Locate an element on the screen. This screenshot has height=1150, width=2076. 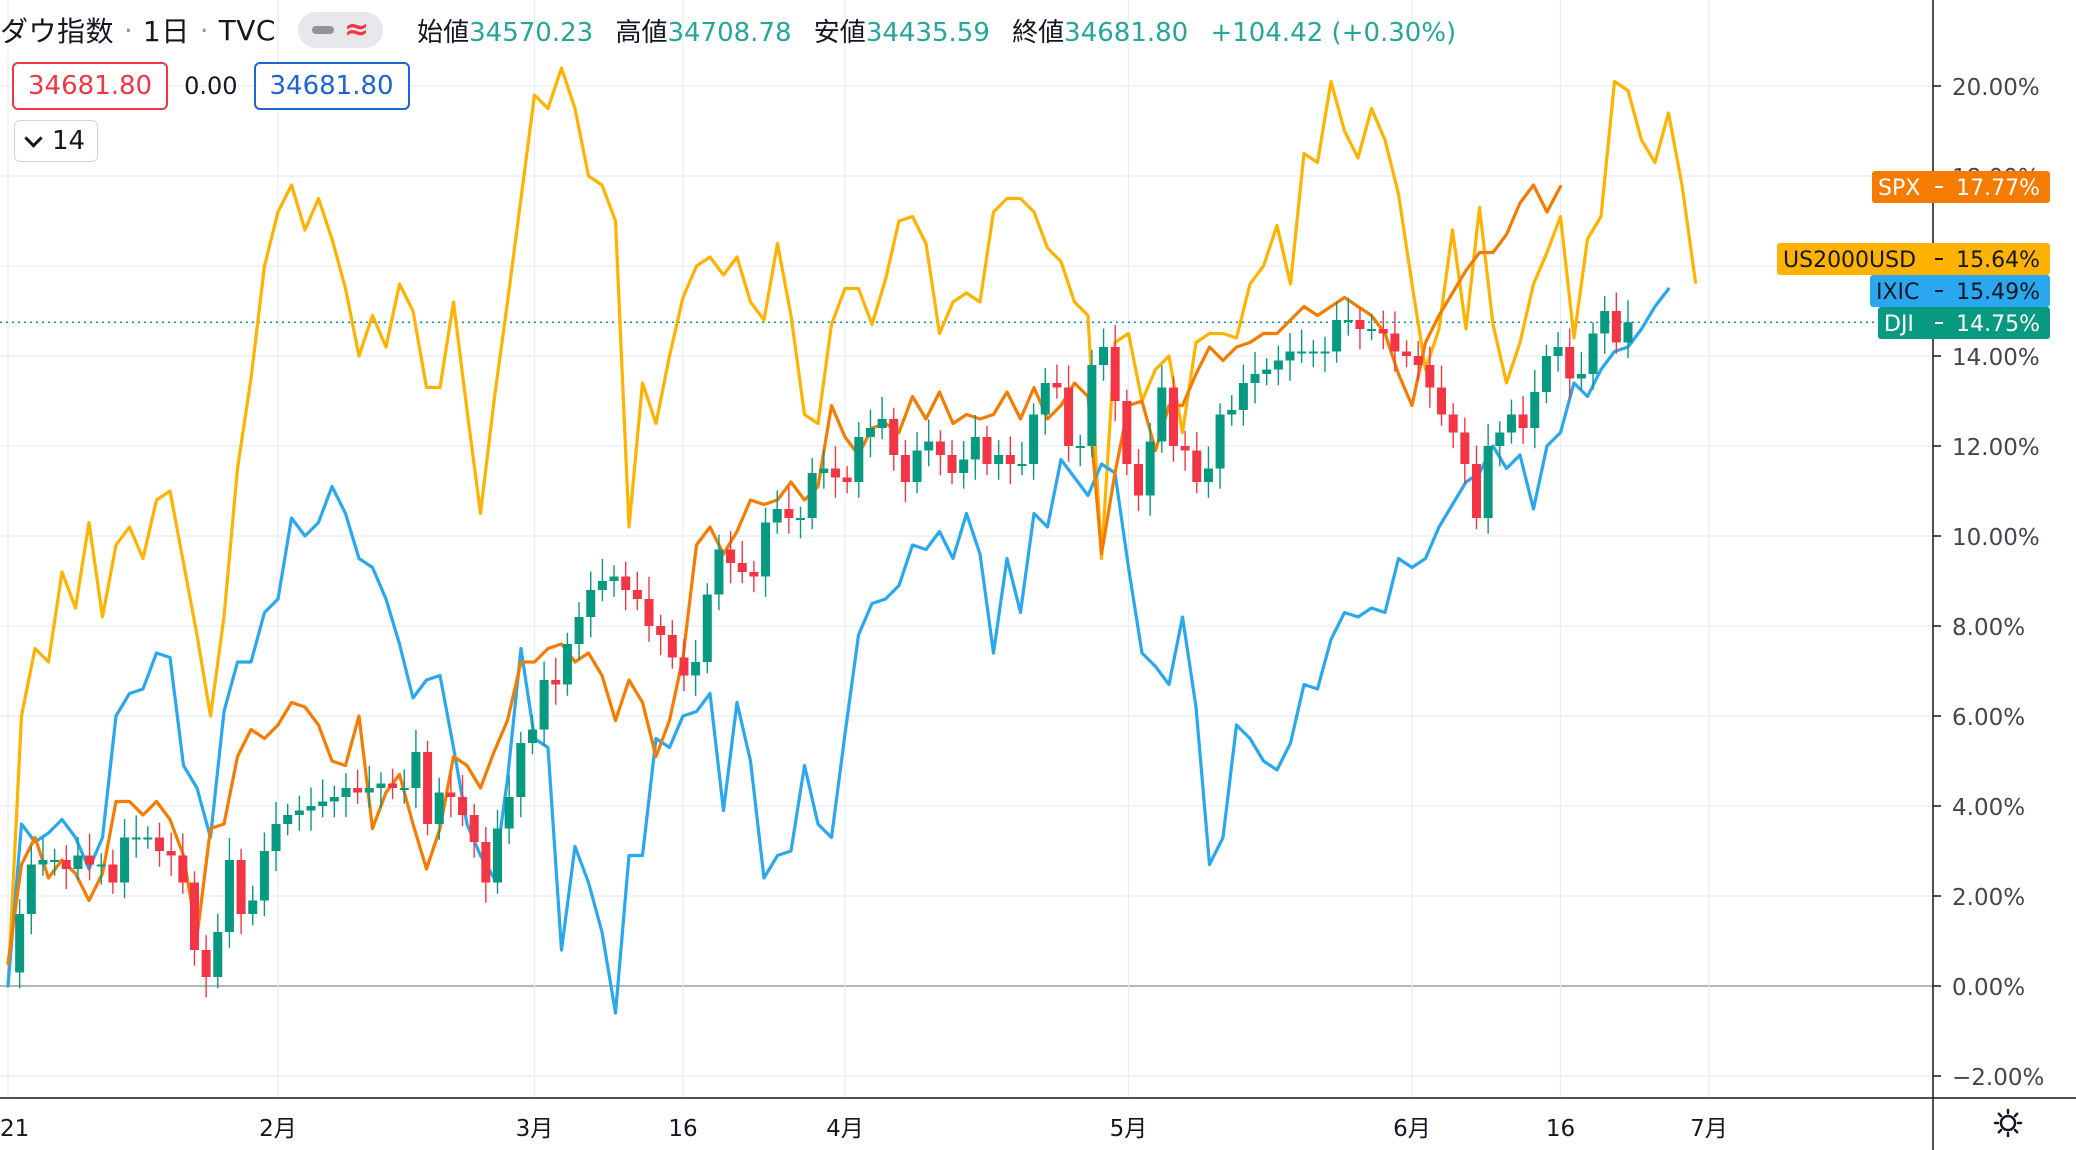
x-tick-label: 2月 is located at coordinates (278, 1129).